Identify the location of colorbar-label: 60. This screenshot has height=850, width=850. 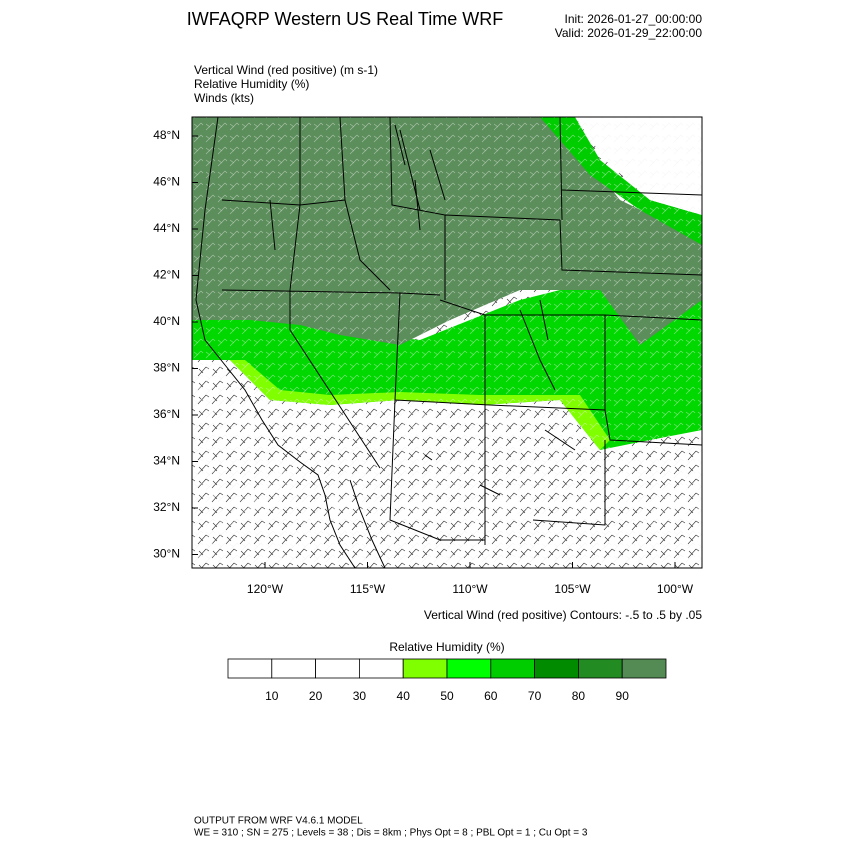
(491, 696).